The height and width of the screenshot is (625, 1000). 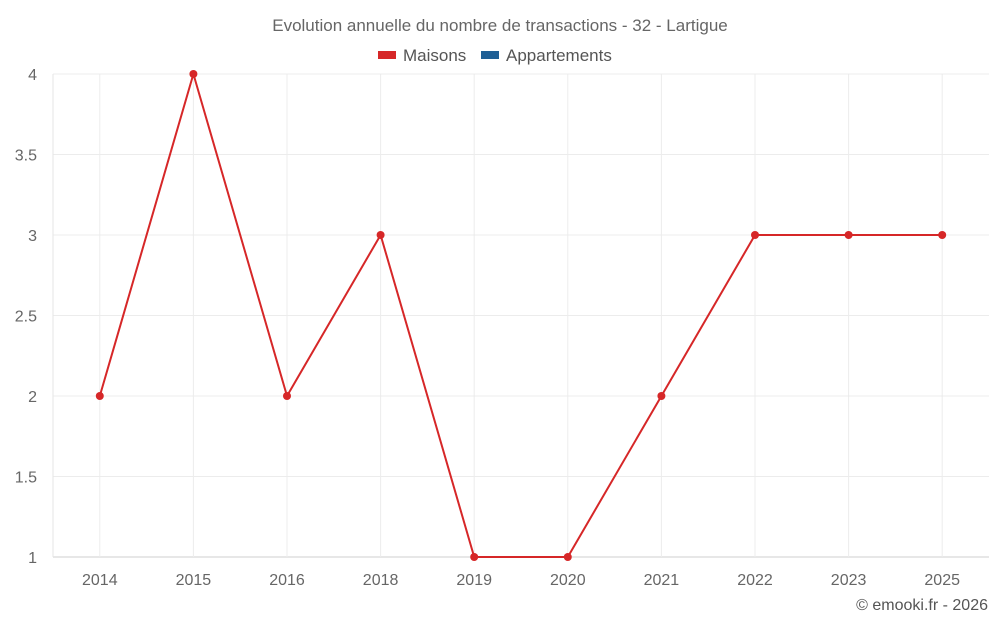 I want to click on legend: Maisons Appartements, so click(x=495, y=55).